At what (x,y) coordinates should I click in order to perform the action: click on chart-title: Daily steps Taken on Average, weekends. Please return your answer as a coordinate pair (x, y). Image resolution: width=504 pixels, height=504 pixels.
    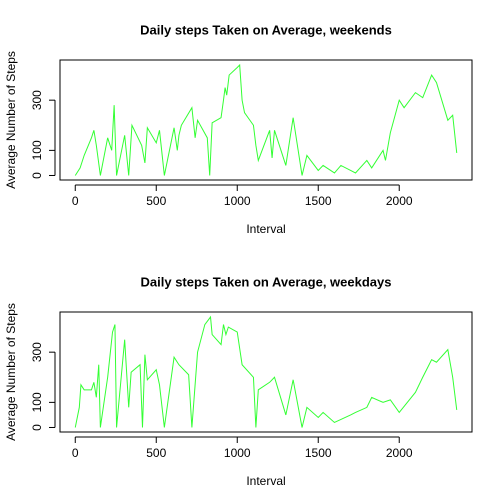
    Looking at the image, I should click on (266, 29).